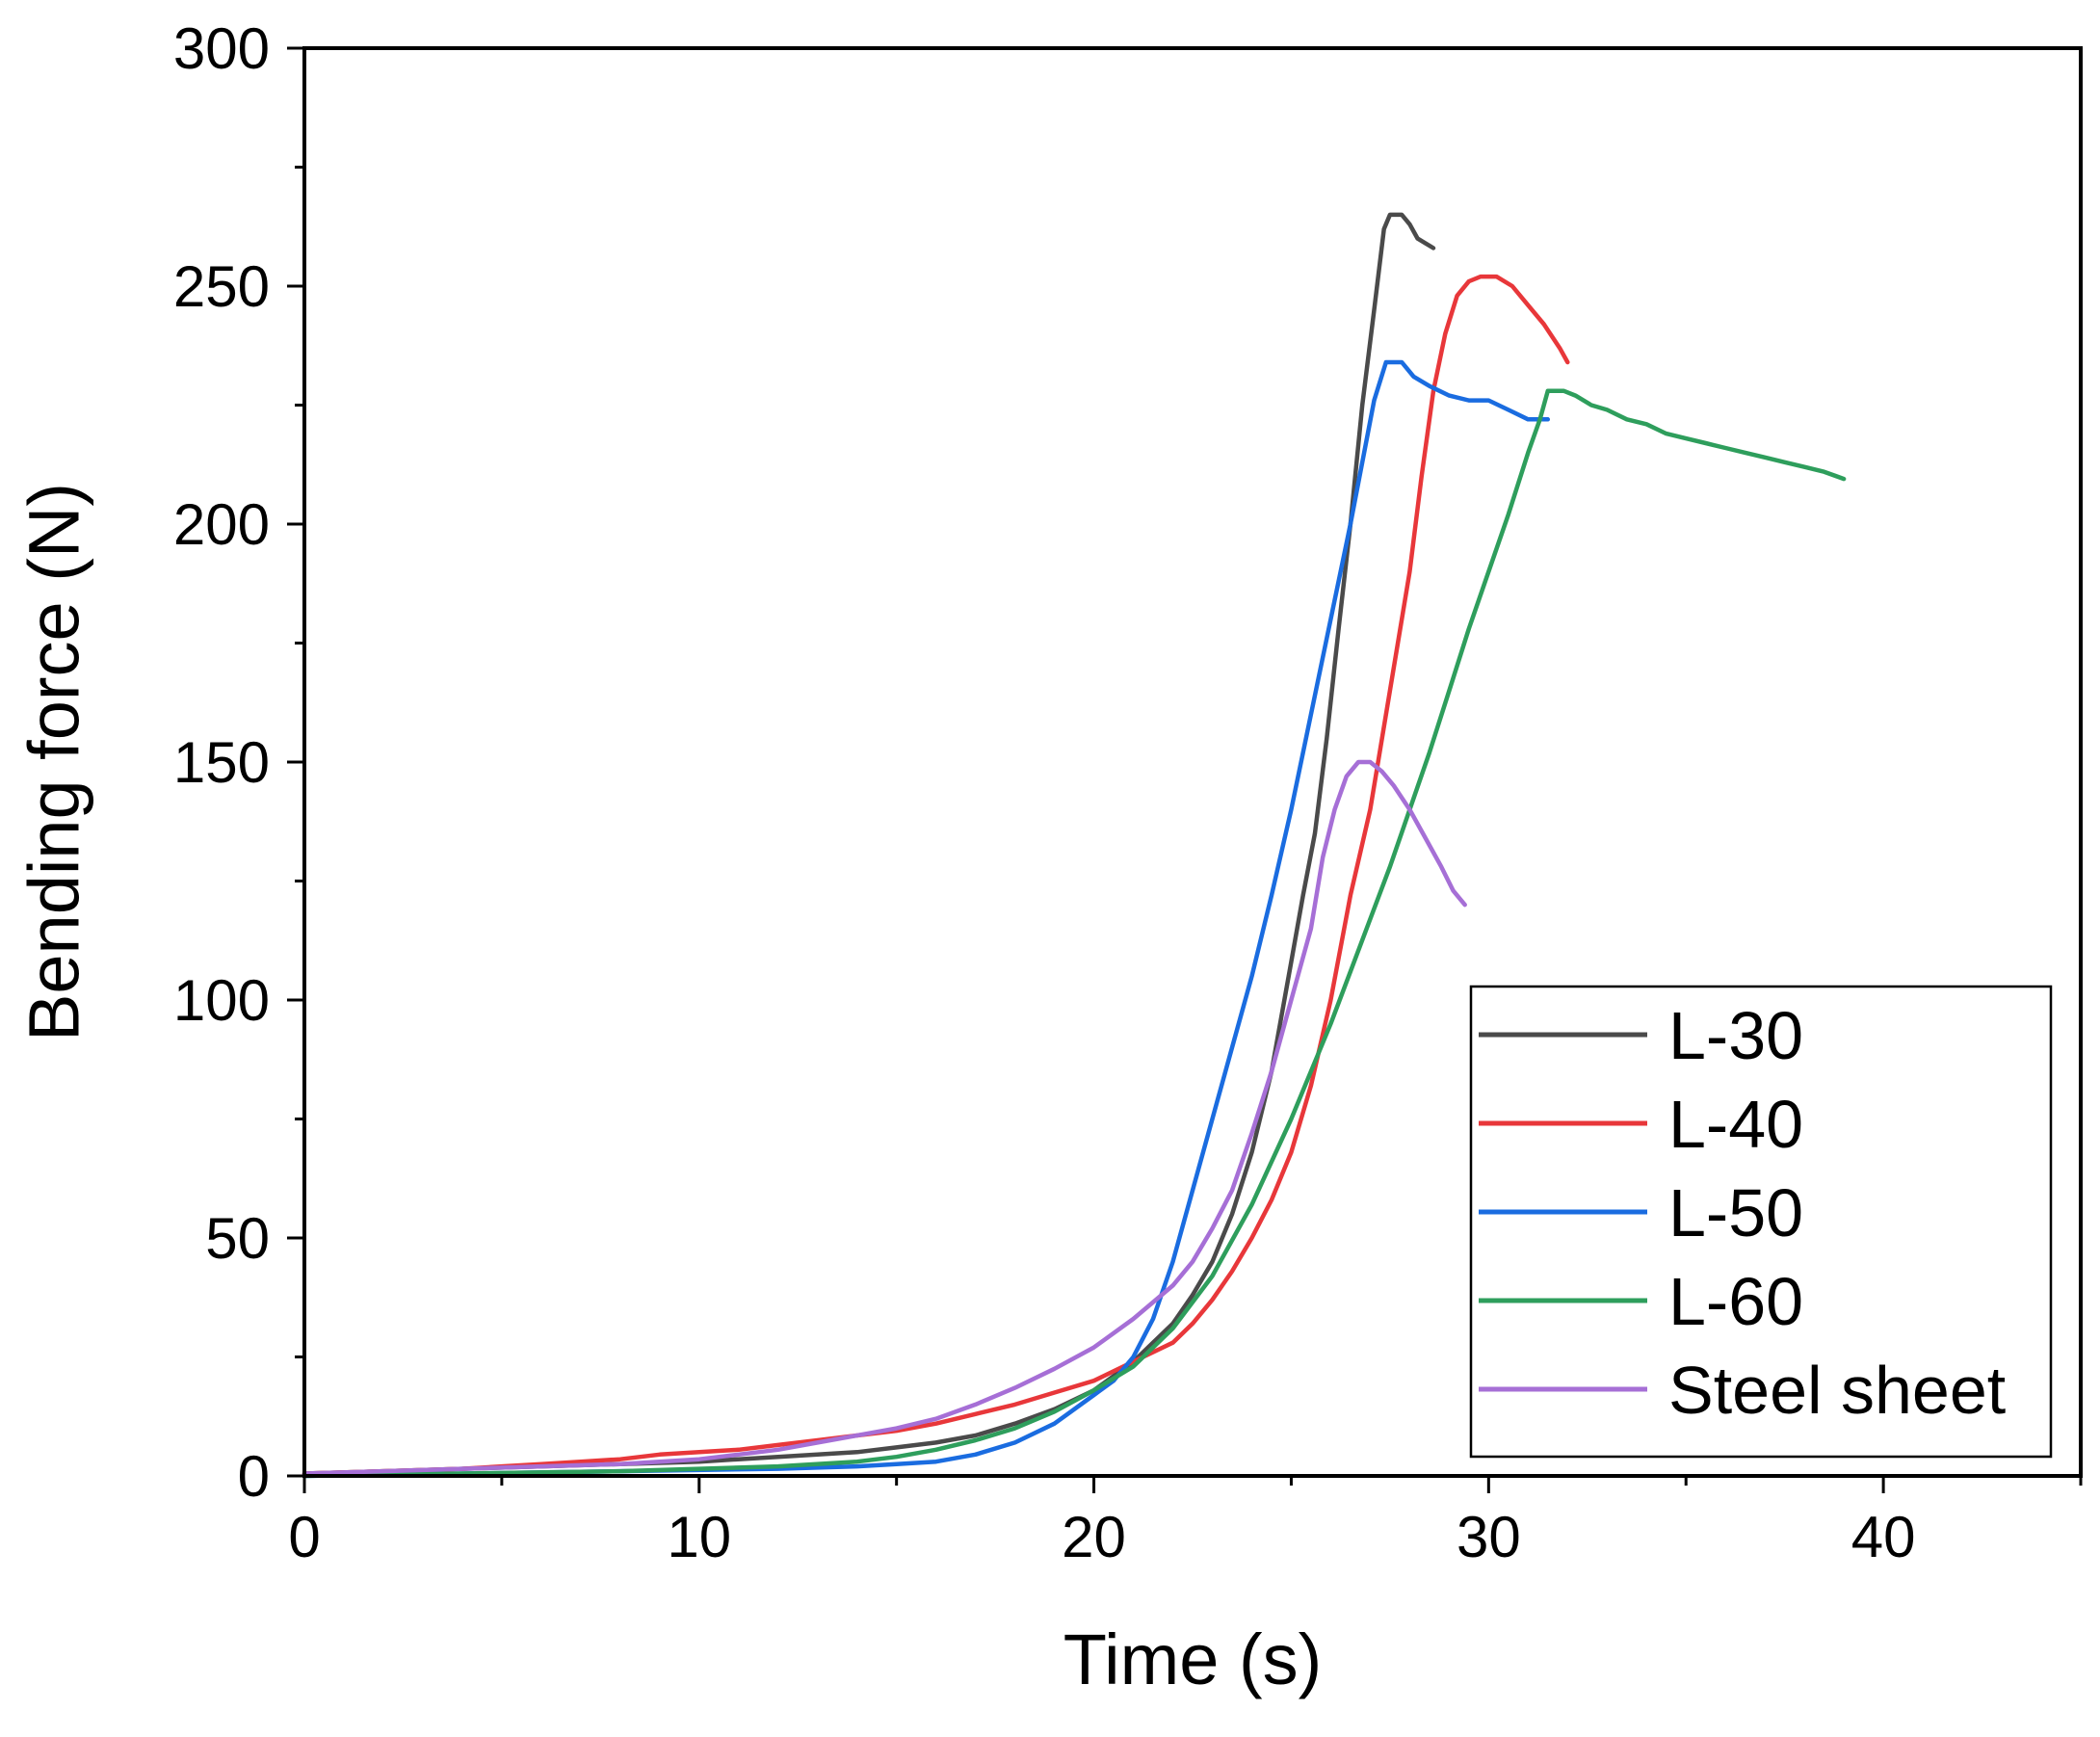 The image size is (2100, 1737). Describe the element at coordinates (254, 1476) in the screenshot. I see `y-tick-label: 0` at that location.